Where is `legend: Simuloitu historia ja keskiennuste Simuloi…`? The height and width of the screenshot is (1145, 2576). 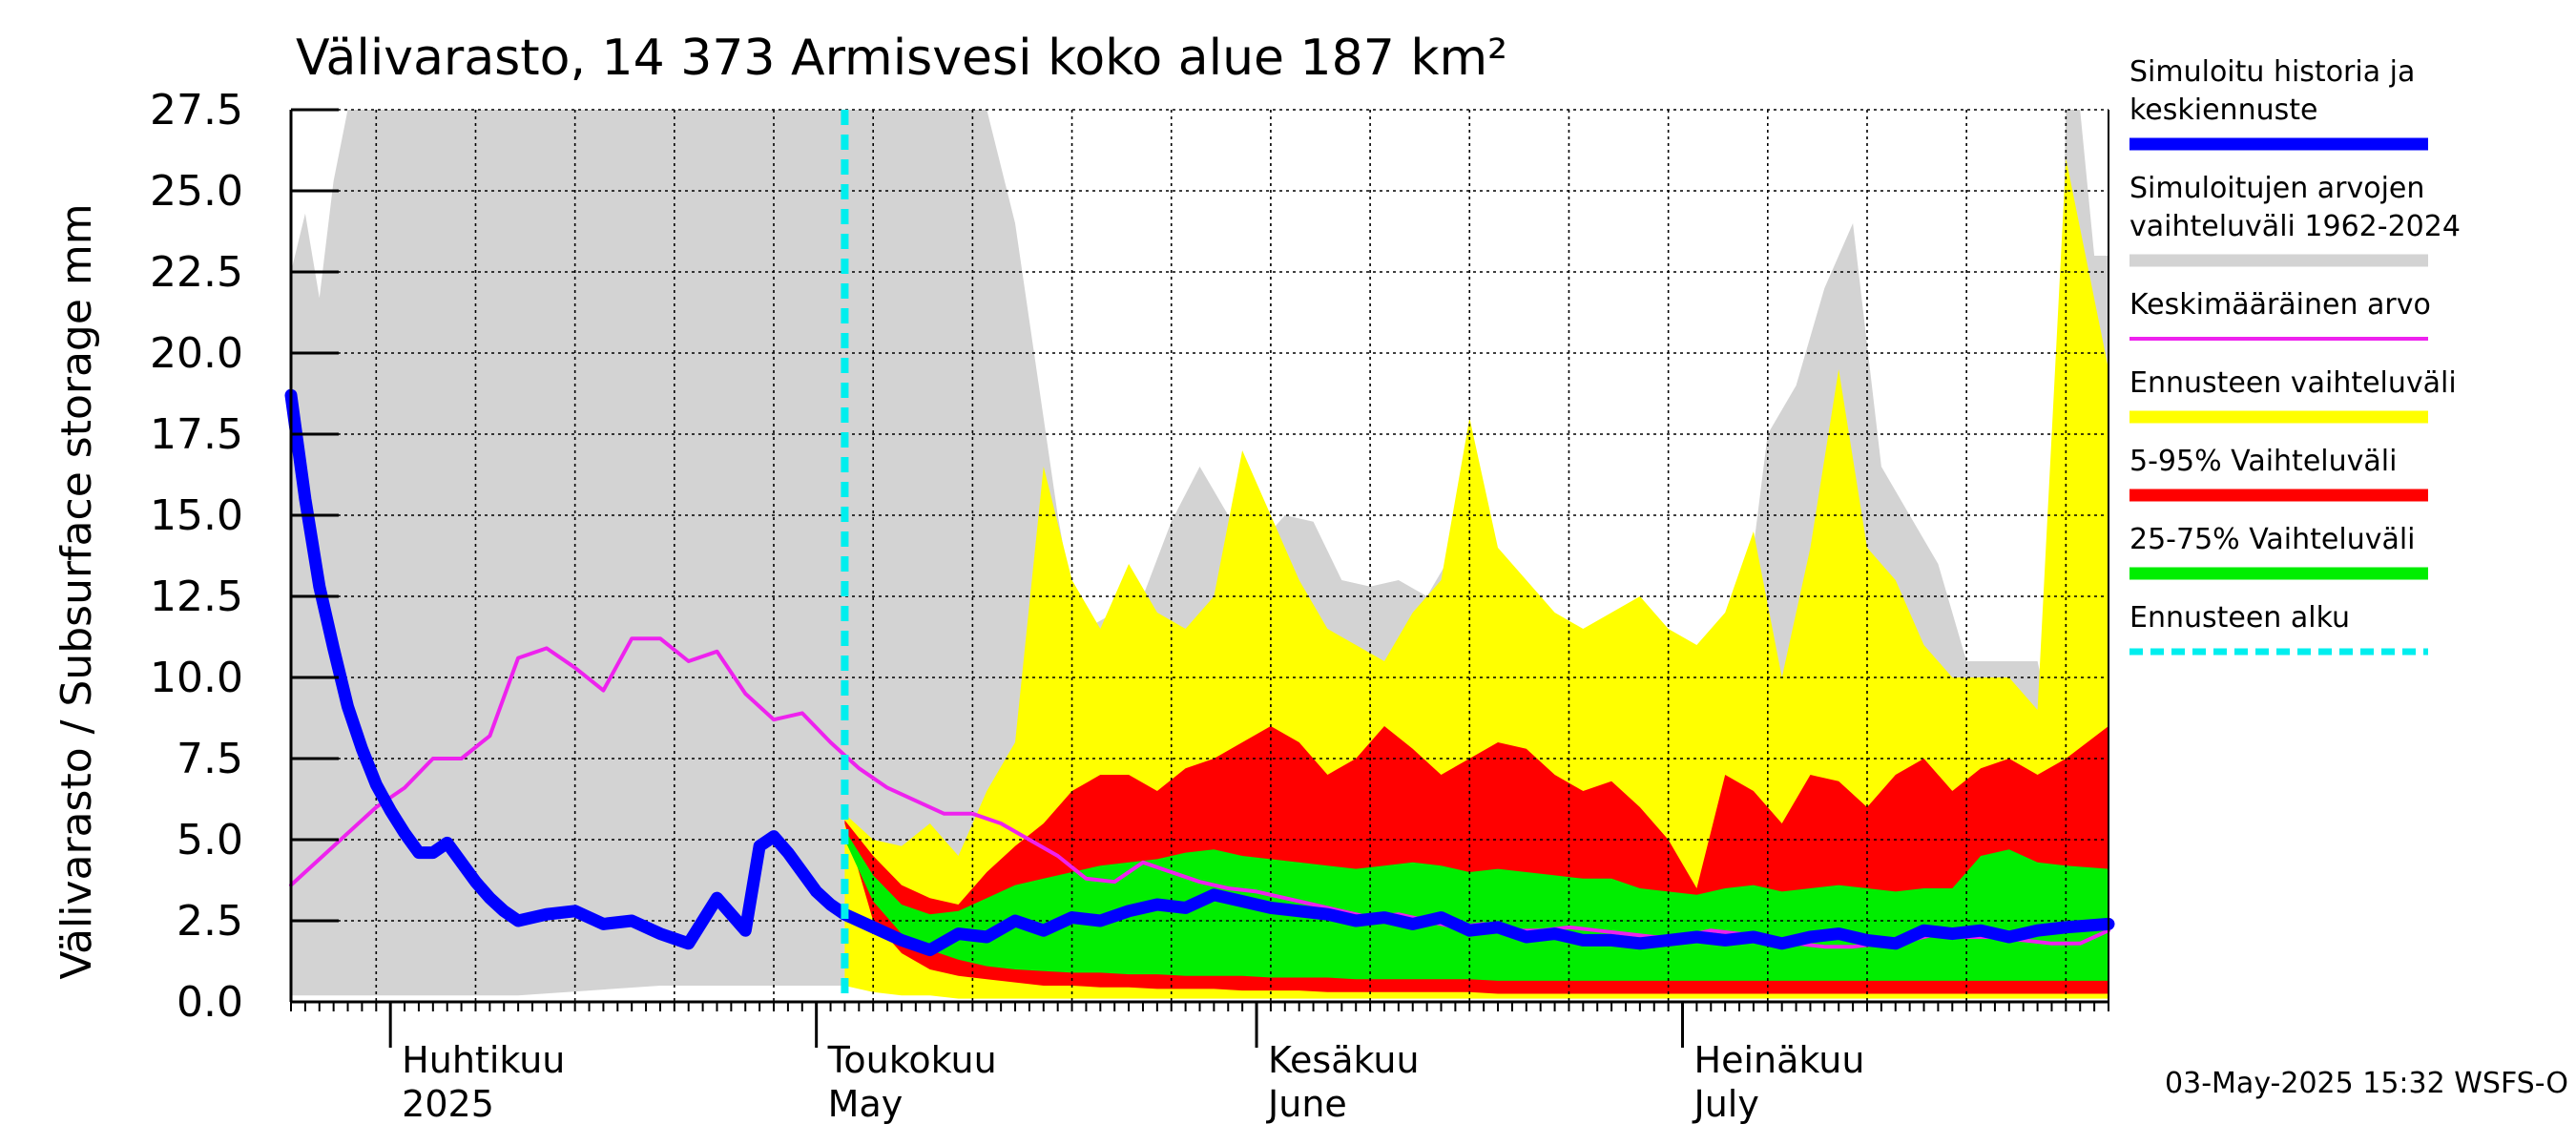
legend: Simuloitu historia ja keskiennuste Simuloi… is located at coordinates (2295, 355).